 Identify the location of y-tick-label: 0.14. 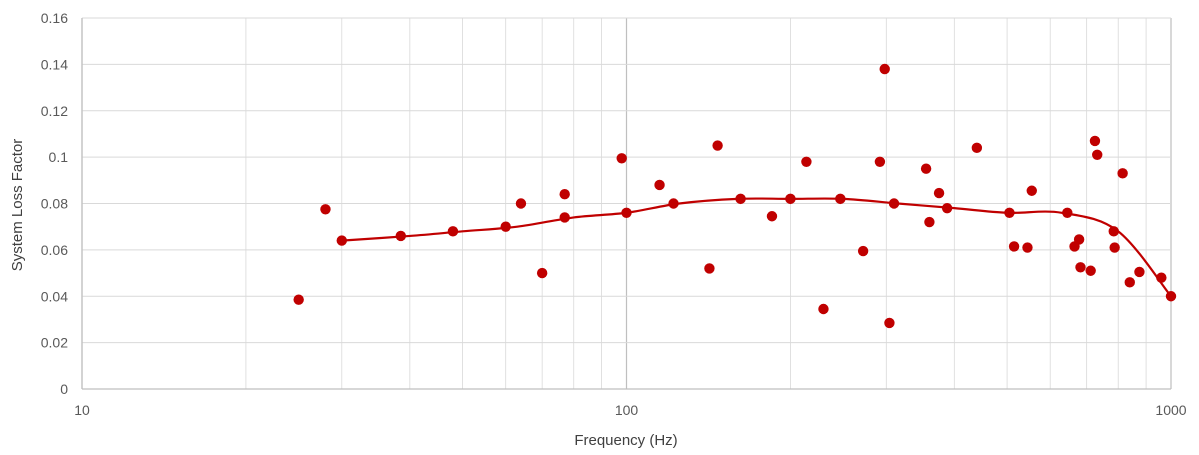
(54, 64).